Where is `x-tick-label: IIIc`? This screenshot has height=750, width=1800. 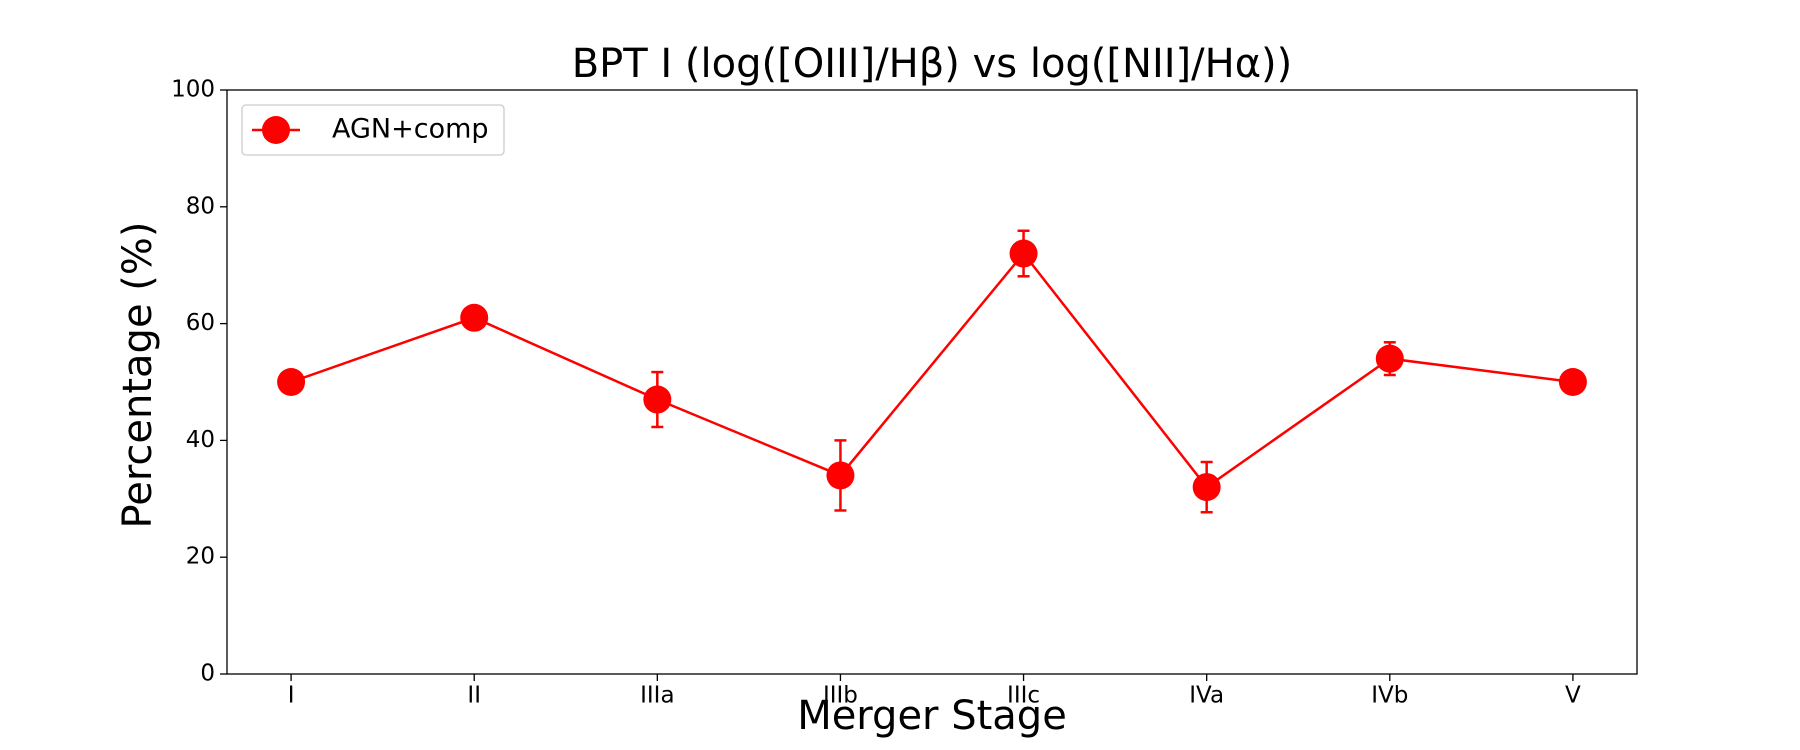 x-tick-label: IIIc is located at coordinates (1023, 696).